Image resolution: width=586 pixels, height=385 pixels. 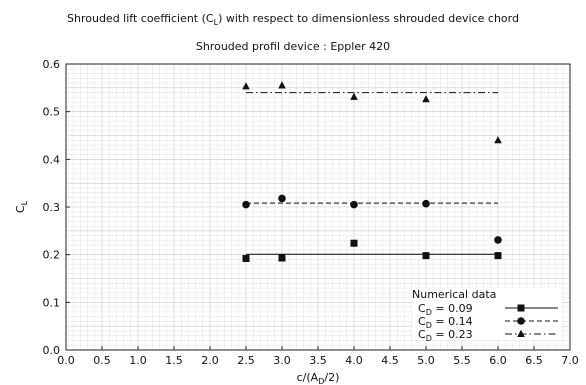 I want to click on y-tick-label: 0.5, so click(x=52, y=112).